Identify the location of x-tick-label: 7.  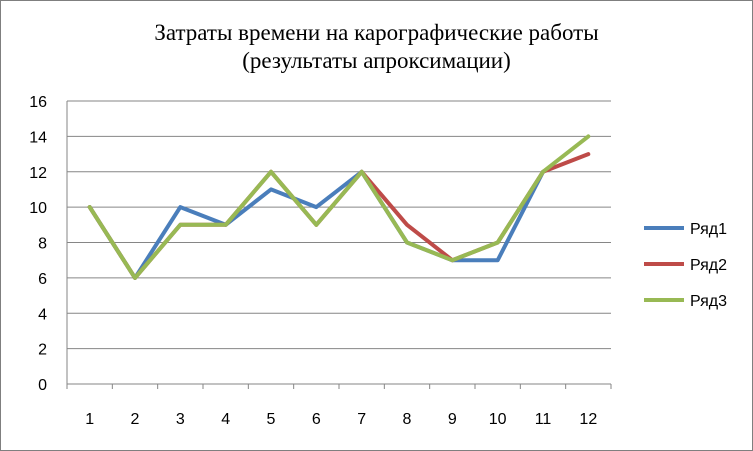
(361, 419).